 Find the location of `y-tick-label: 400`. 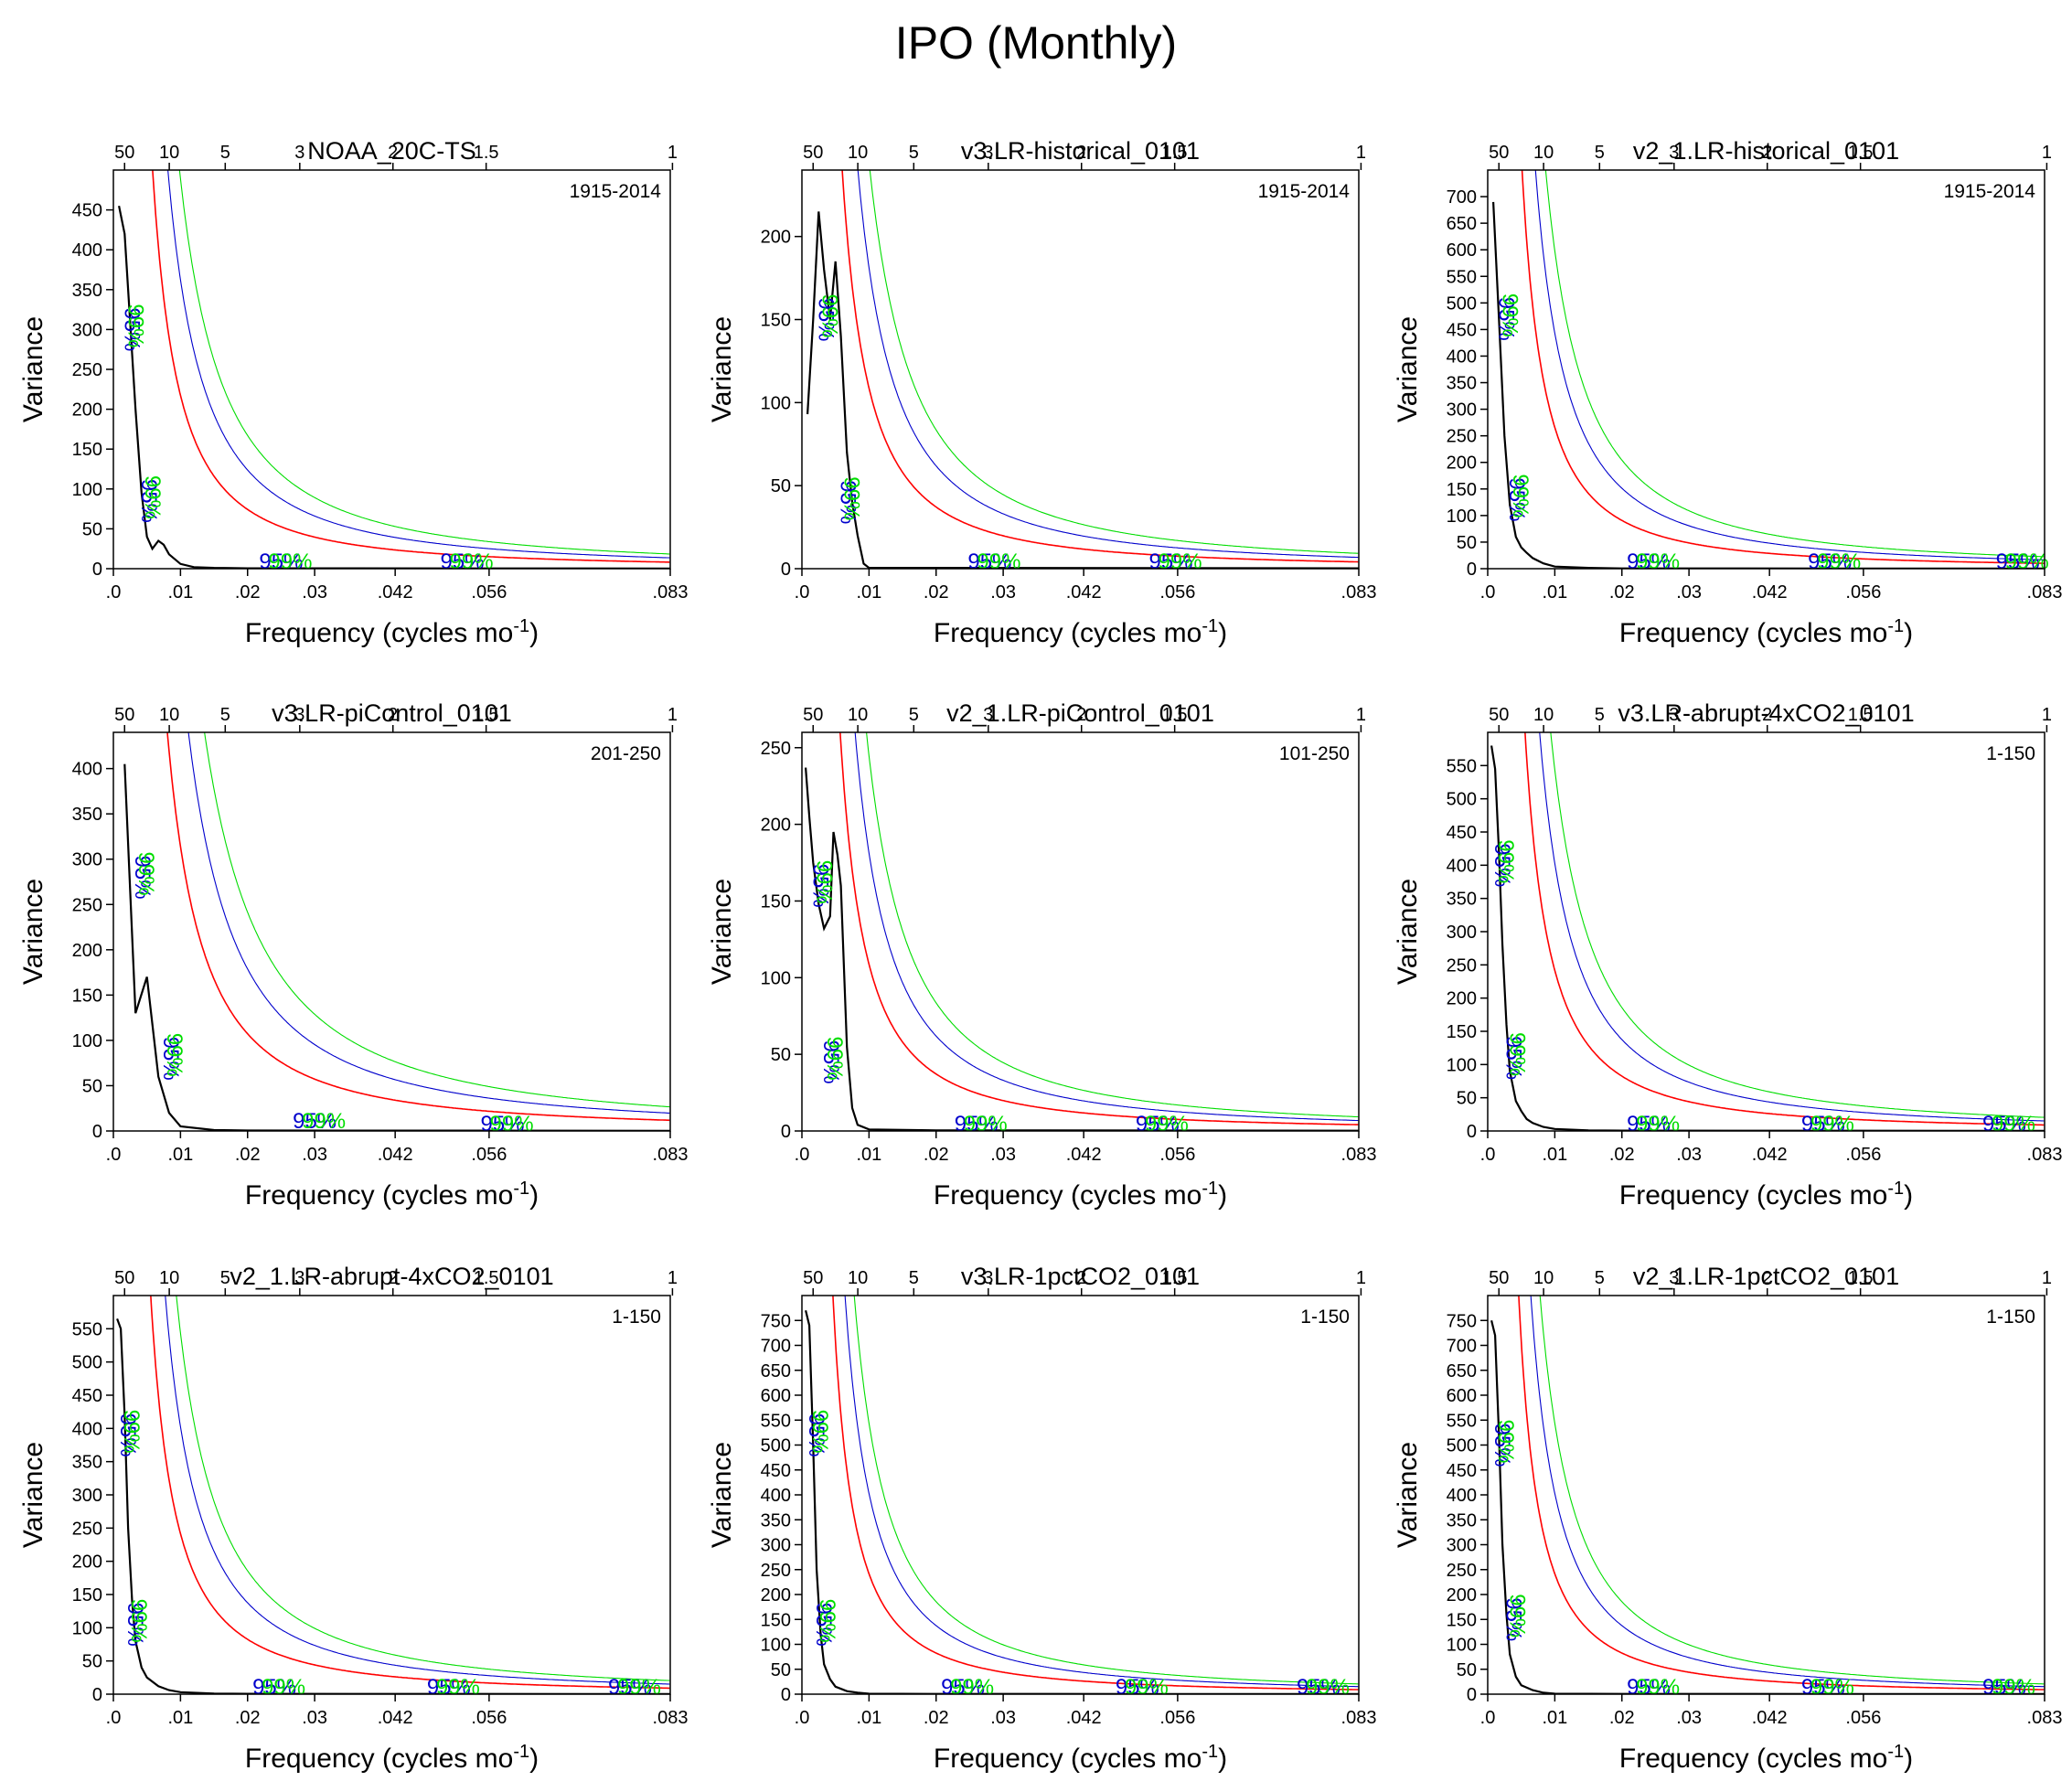

y-tick-label: 400 is located at coordinates (87, 770).